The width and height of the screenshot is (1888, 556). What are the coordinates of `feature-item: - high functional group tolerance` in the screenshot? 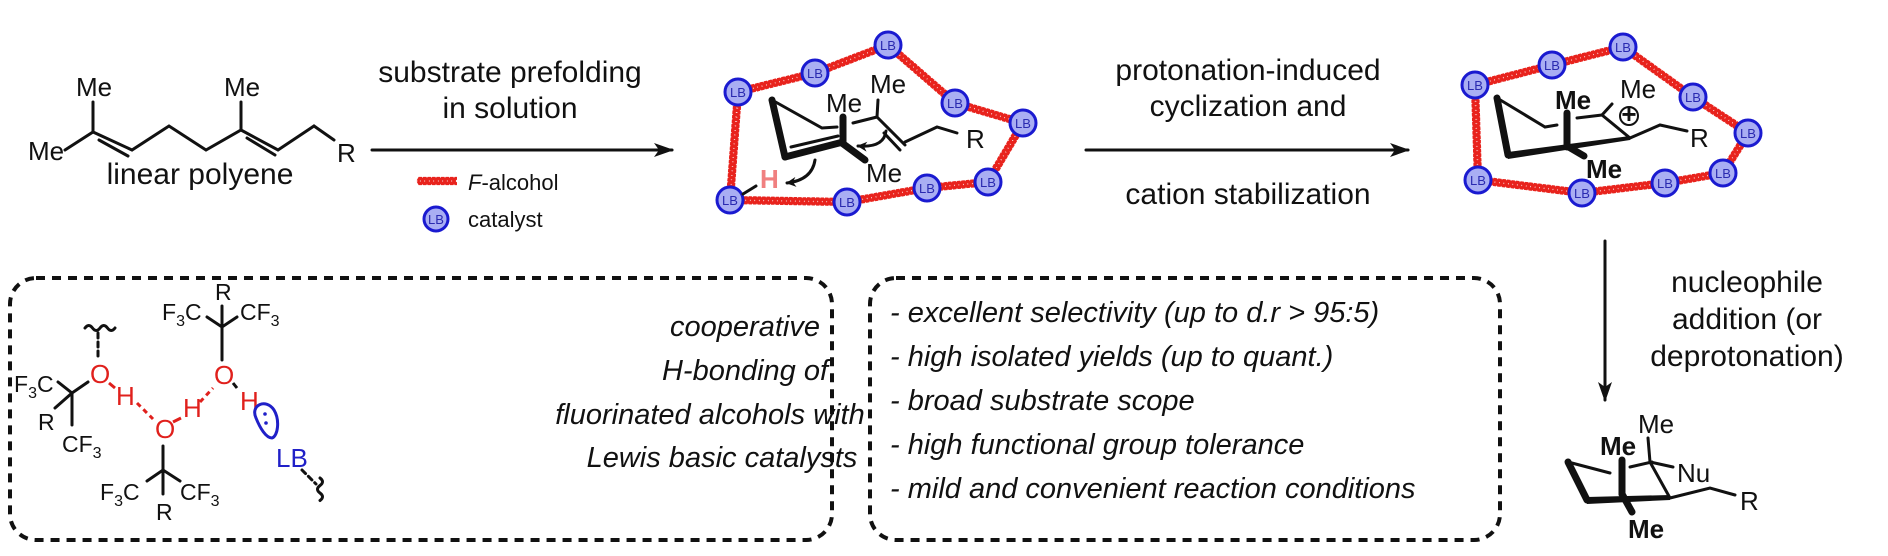 It's located at (1097, 445).